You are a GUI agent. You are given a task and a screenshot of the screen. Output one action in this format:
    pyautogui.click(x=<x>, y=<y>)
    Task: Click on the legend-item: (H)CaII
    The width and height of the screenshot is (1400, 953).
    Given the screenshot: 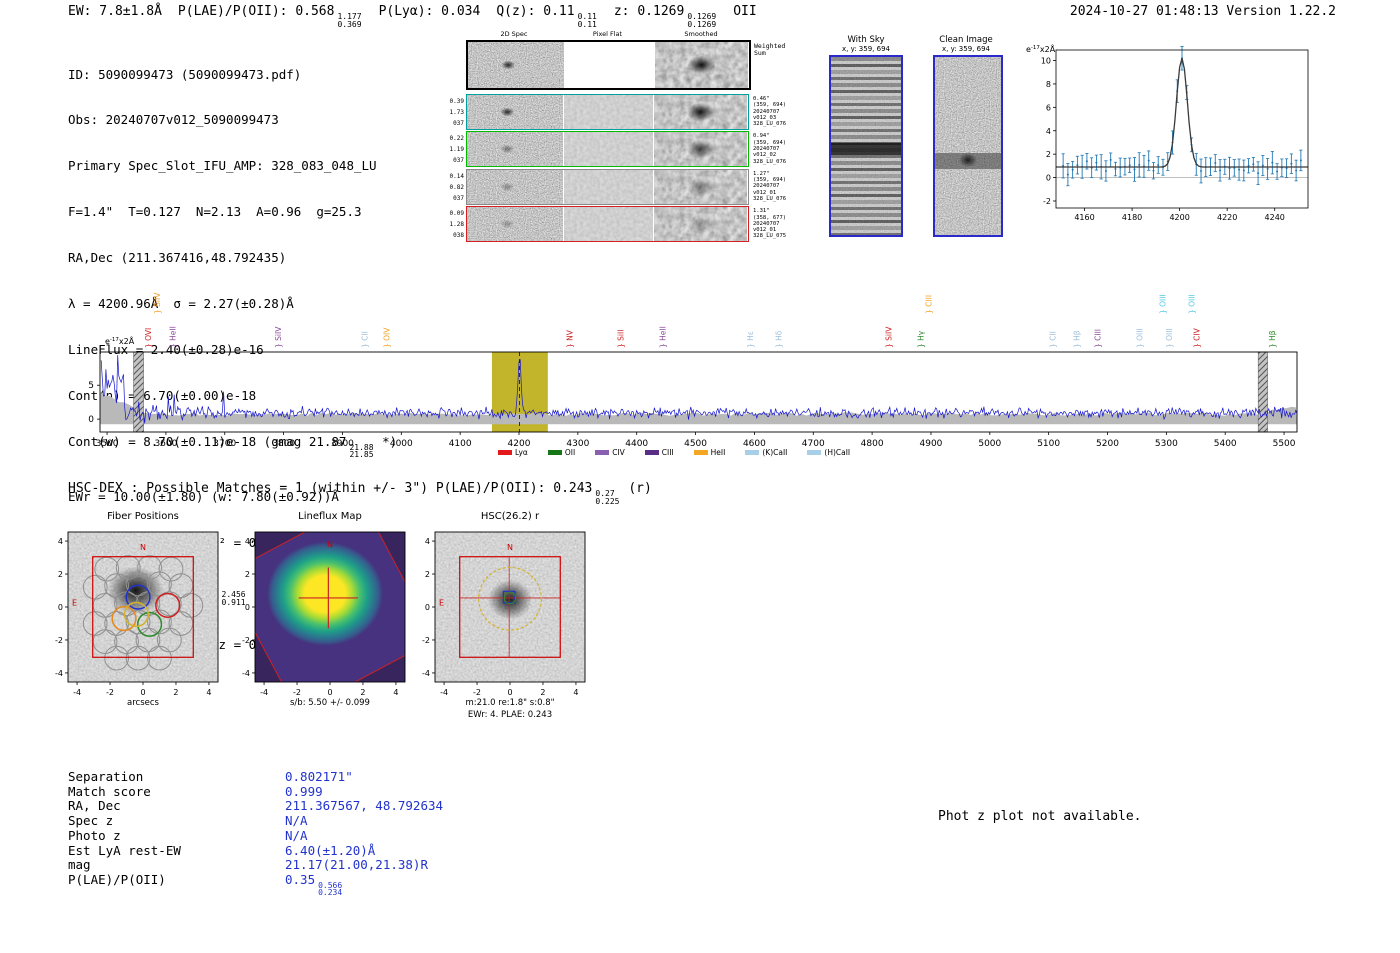 What is the action you would take?
    pyautogui.click(x=828, y=452)
    